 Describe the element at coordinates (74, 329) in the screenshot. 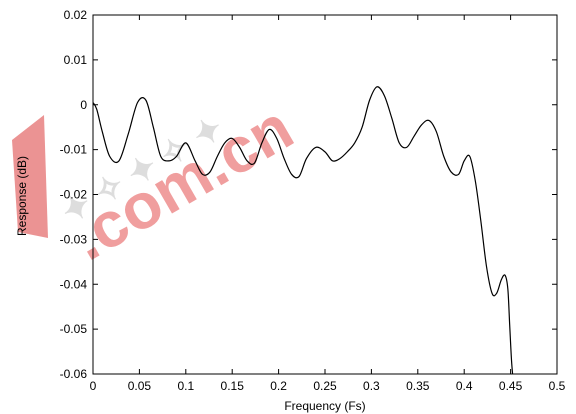

I see `y-tick-label: -0.05` at that location.